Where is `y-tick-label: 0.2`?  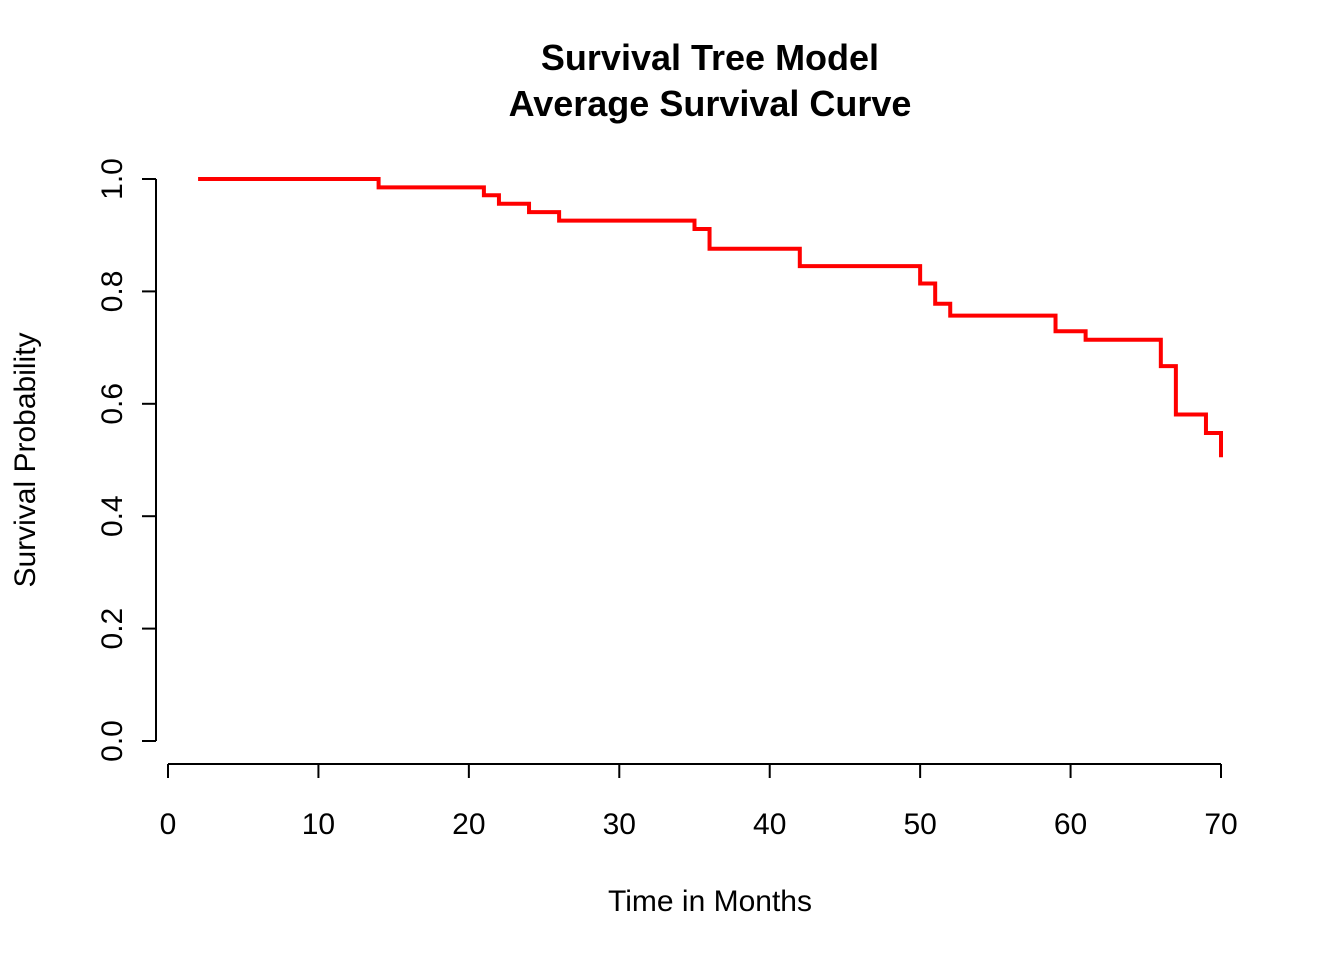
y-tick-label: 0.2 is located at coordinates (112, 629).